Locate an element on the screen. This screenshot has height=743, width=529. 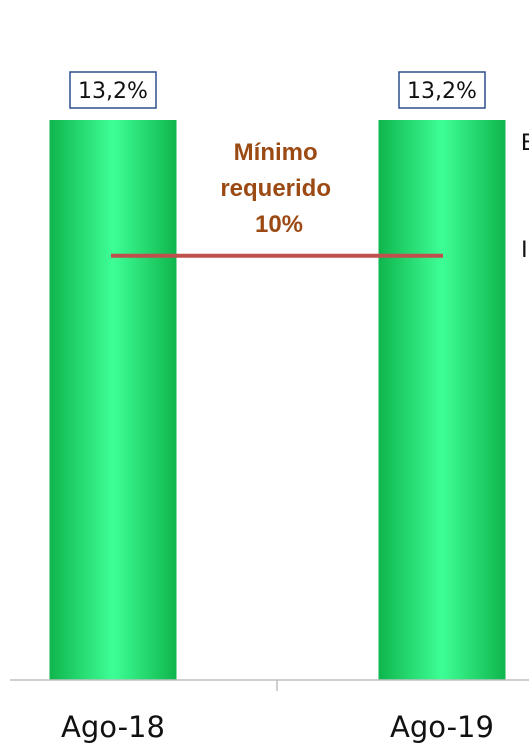
x-tick-label: Ago-18 is located at coordinates (113, 726).